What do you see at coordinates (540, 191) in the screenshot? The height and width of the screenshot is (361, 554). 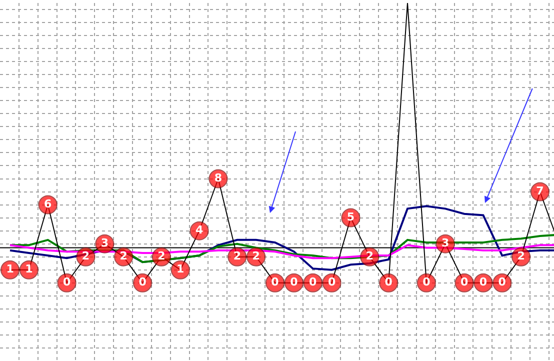 I see `data-label: 7` at bounding box center [540, 191].